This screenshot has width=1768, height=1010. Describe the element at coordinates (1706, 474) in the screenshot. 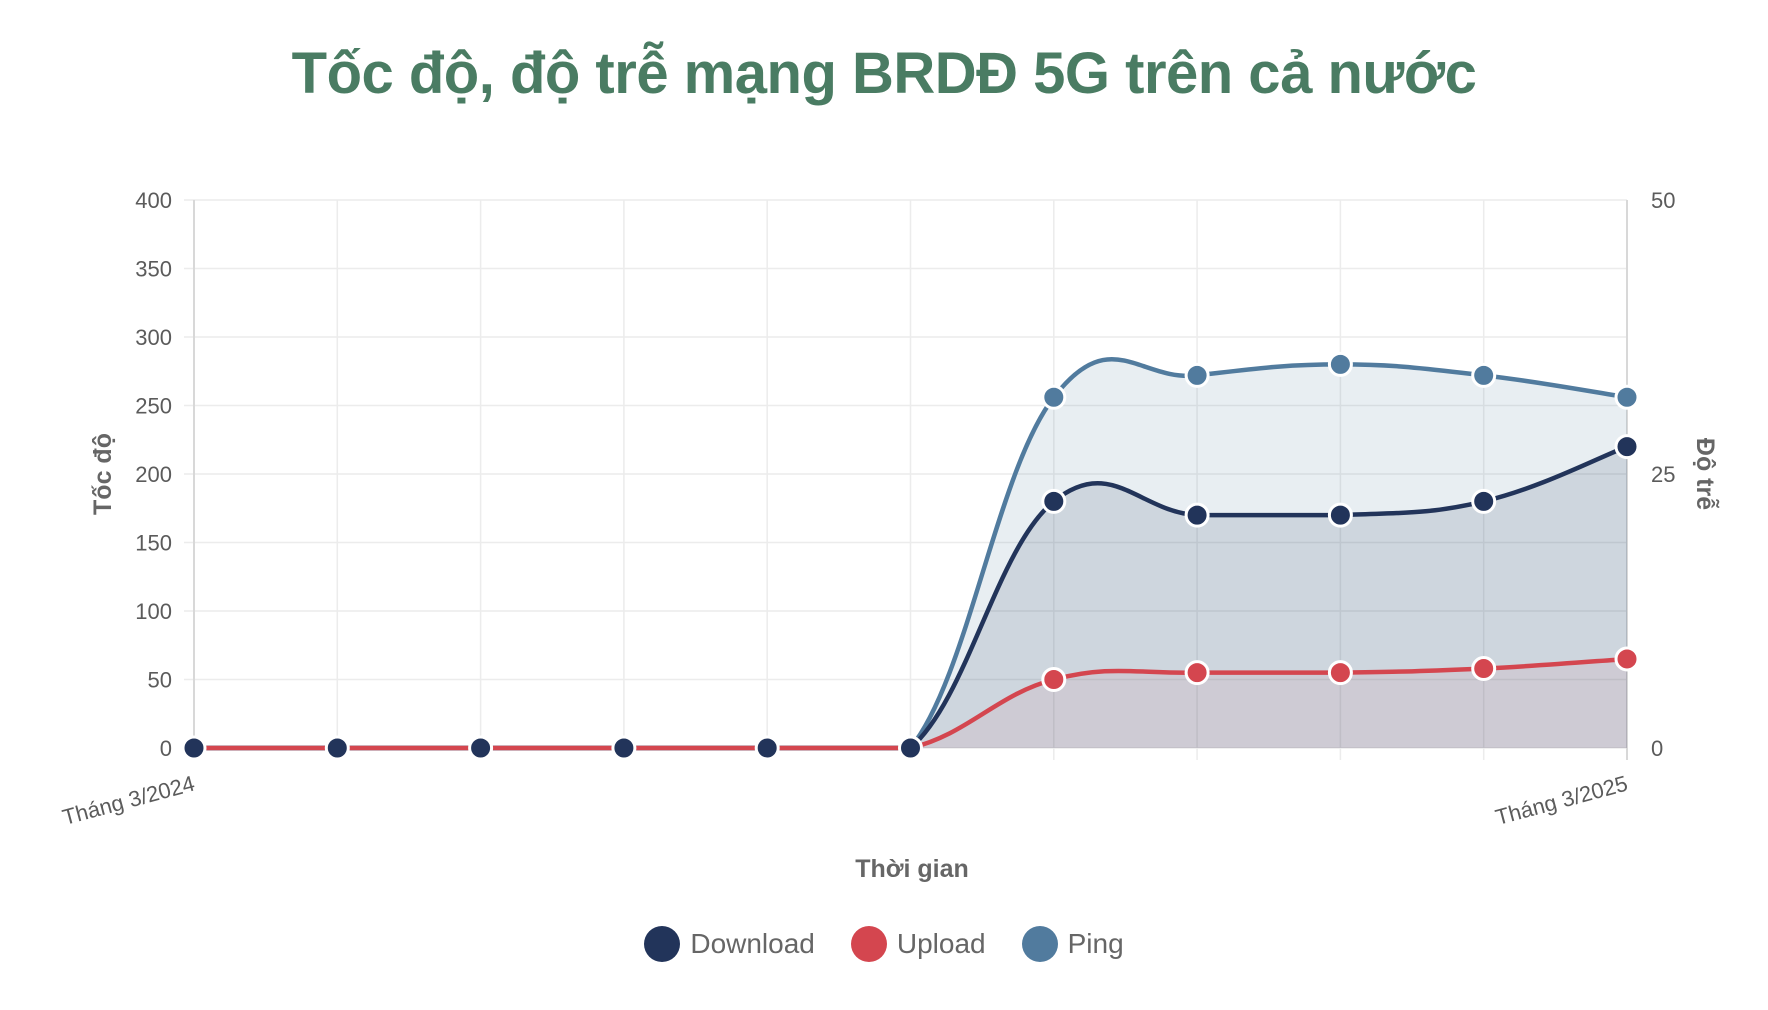

I see `y2-axis-title: Độ trễ` at that location.